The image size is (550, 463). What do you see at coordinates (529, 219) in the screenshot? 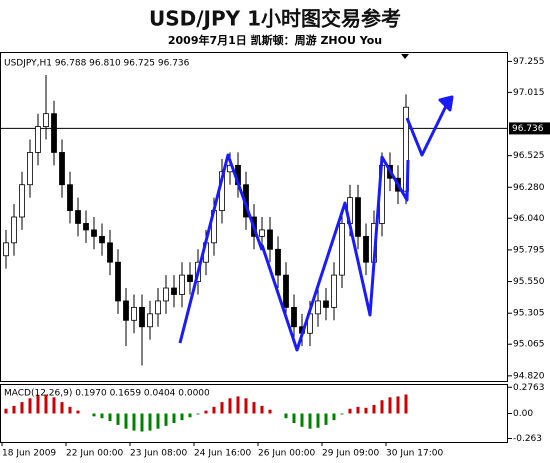
I see `y-tick-label: 96.040` at bounding box center [529, 219].